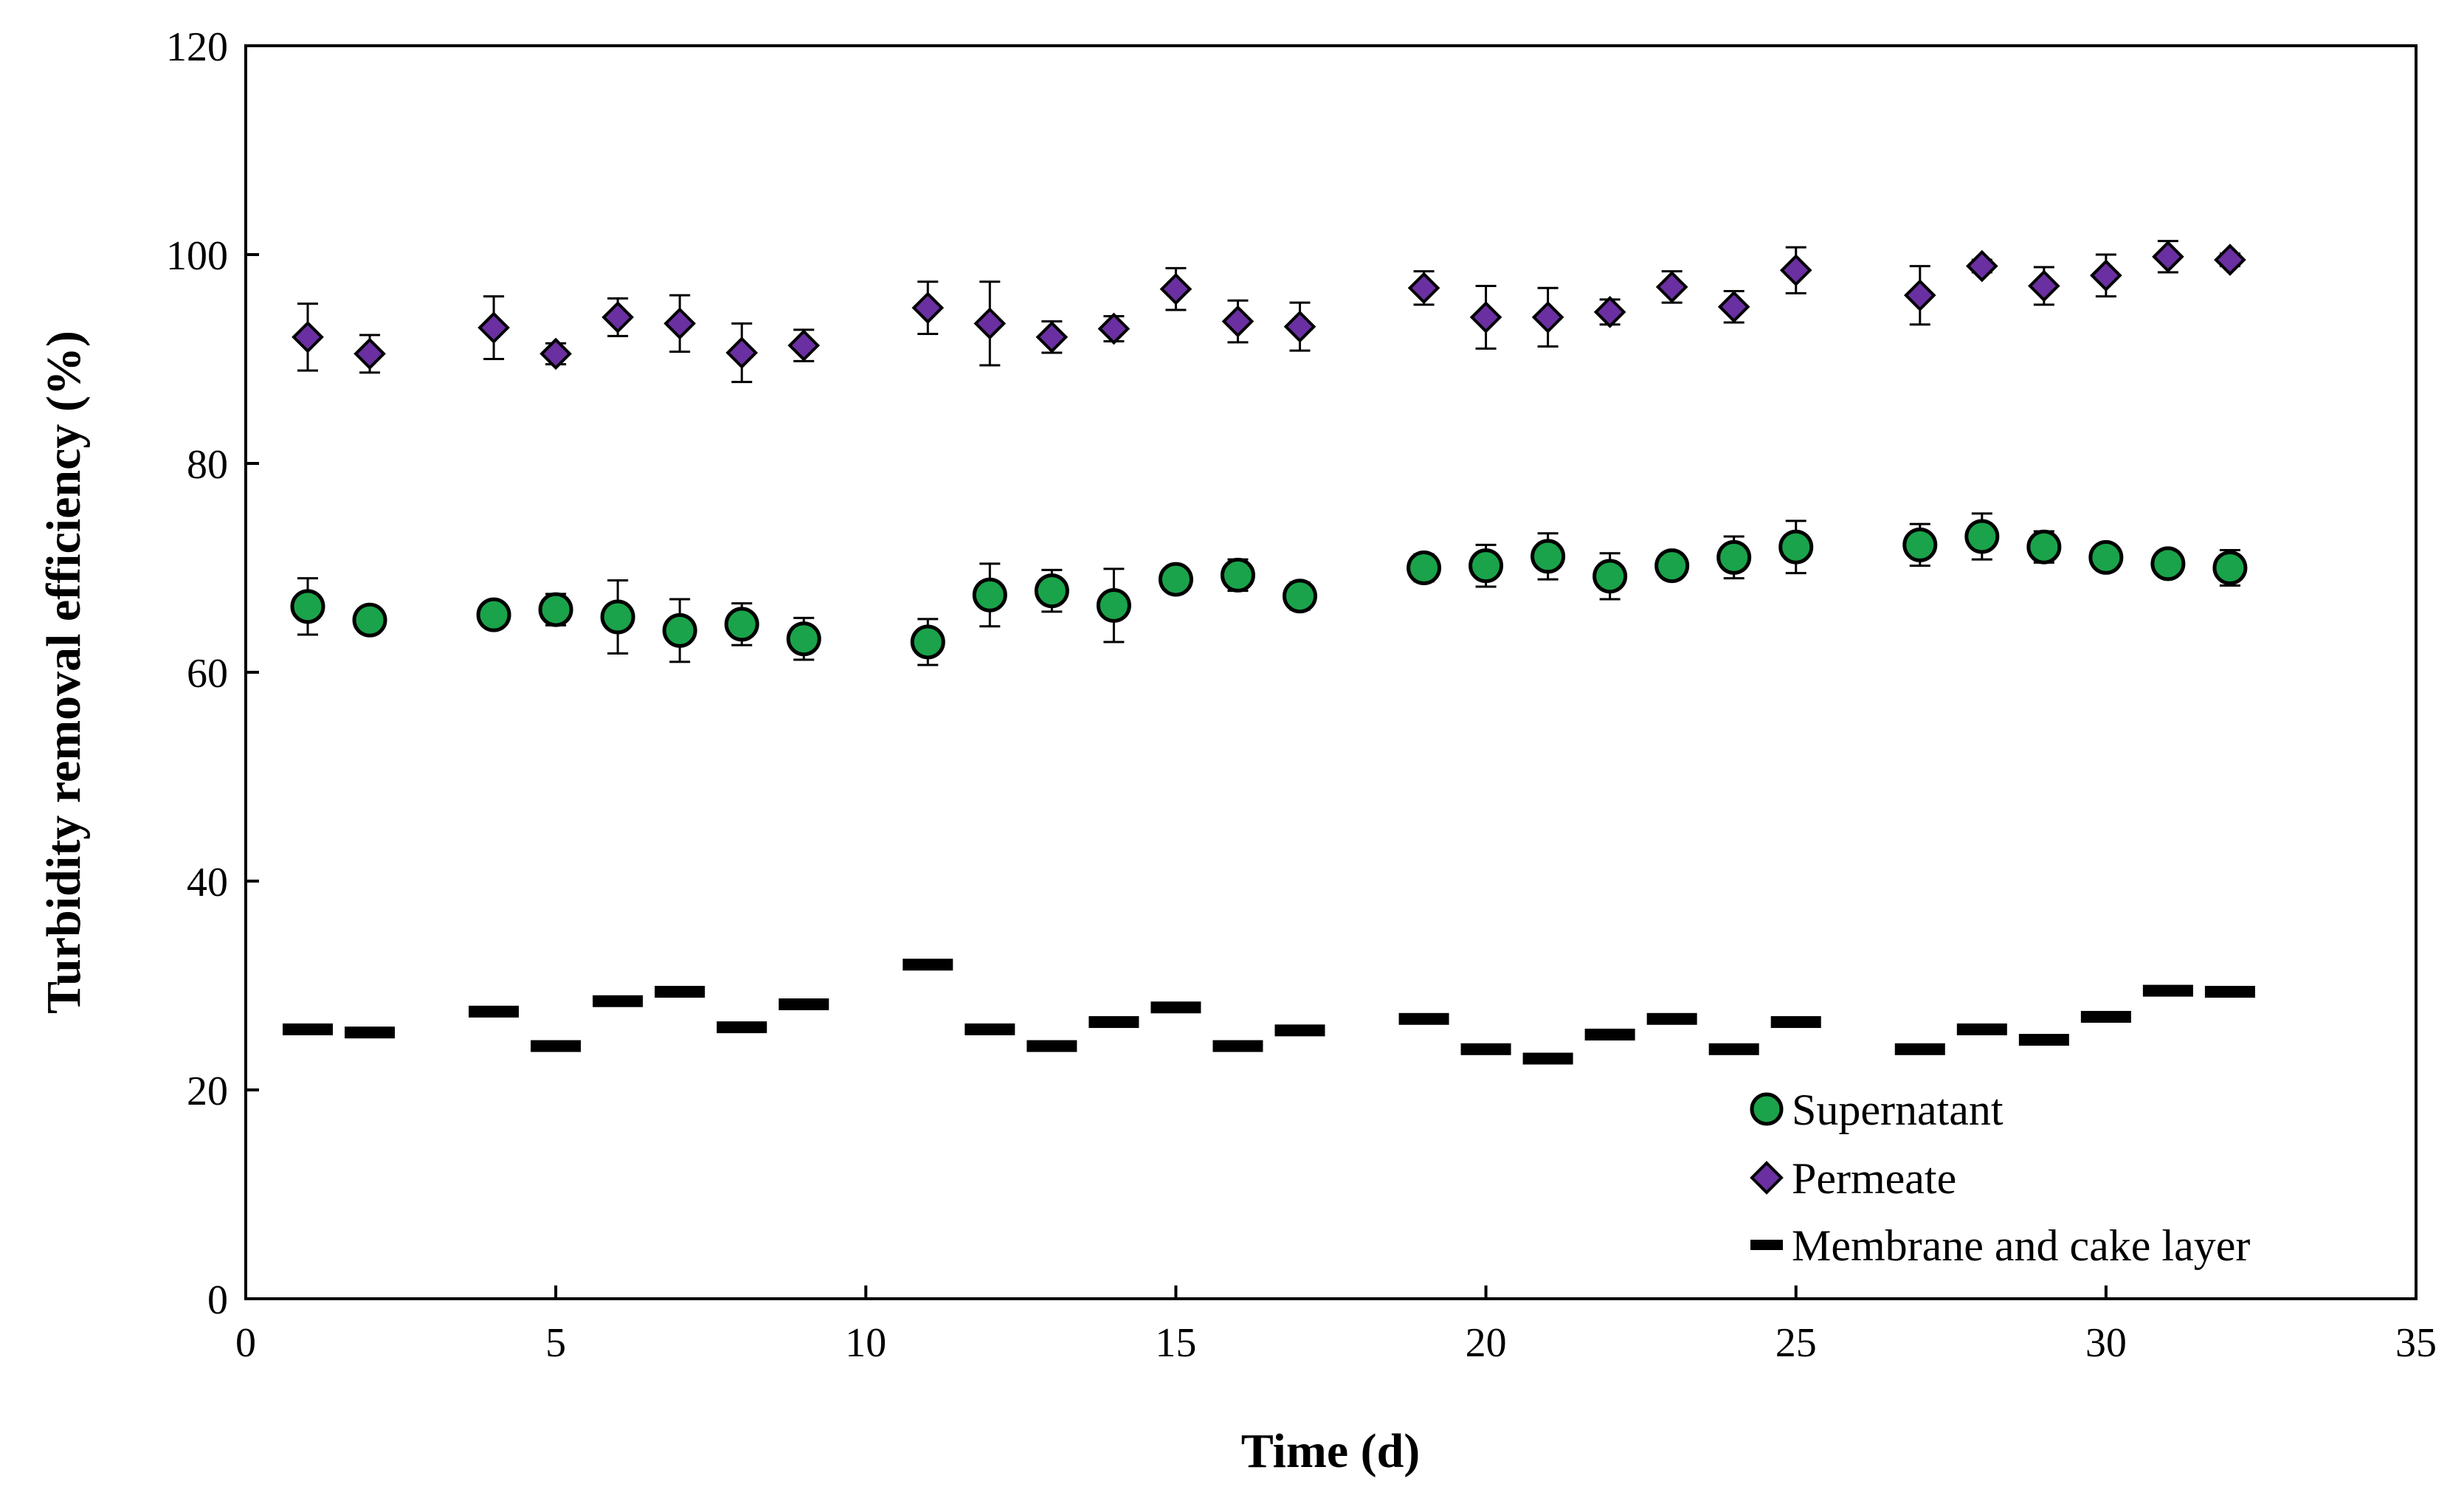 The image size is (2464, 1498). Describe the element at coordinates (1796, 1343) in the screenshot. I see `x-tick-label: 25` at that location.